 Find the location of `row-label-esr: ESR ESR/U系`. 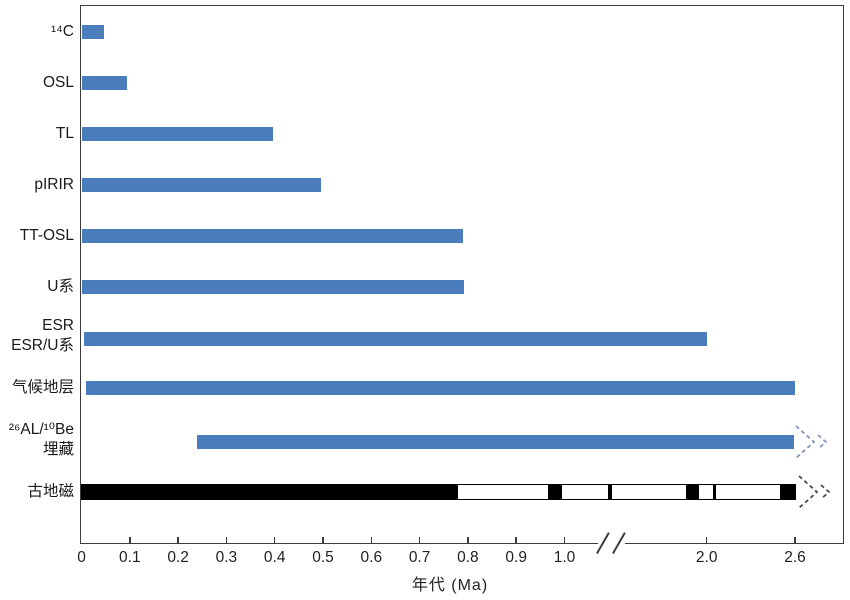

row-label-esr: ESR ESR/U系 is located at coordinates (42, 335).